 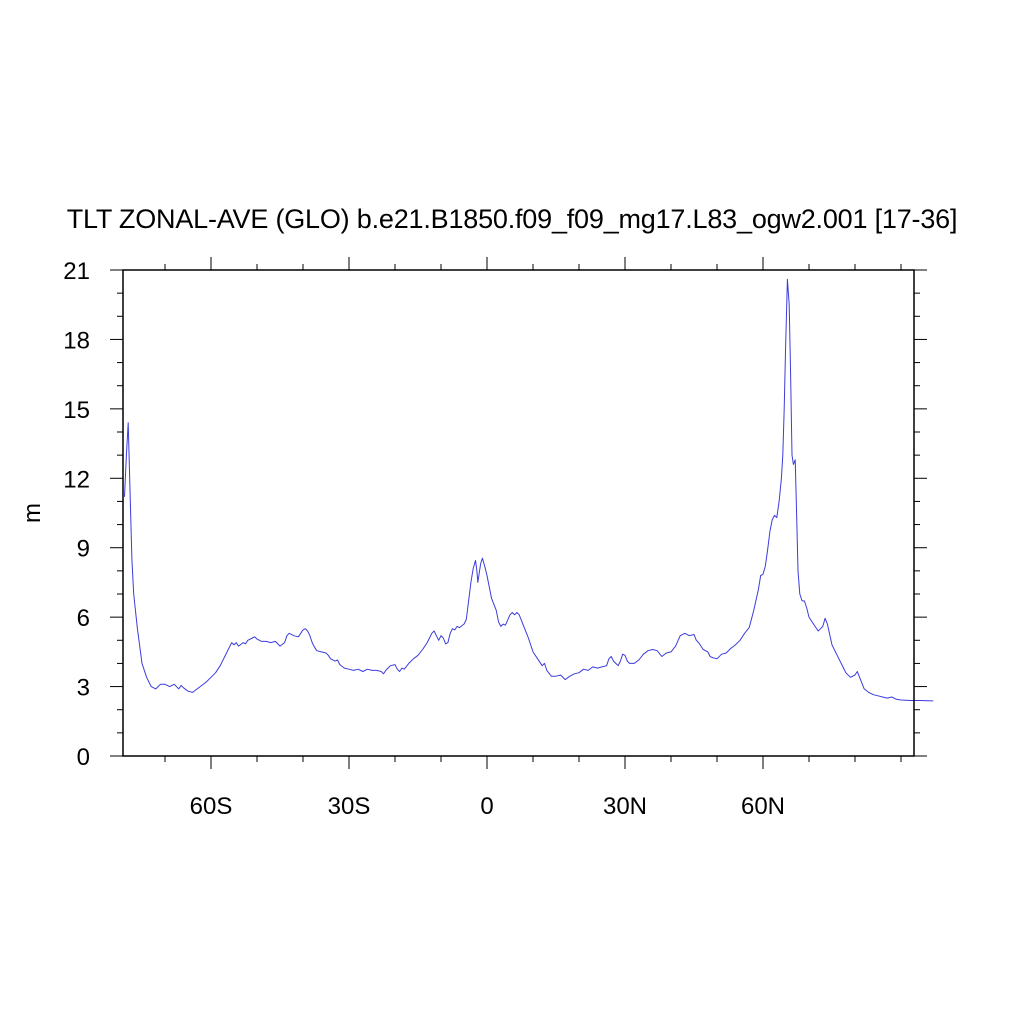 I want to click on y-tick-label: 15, so click(x=76, y=410).